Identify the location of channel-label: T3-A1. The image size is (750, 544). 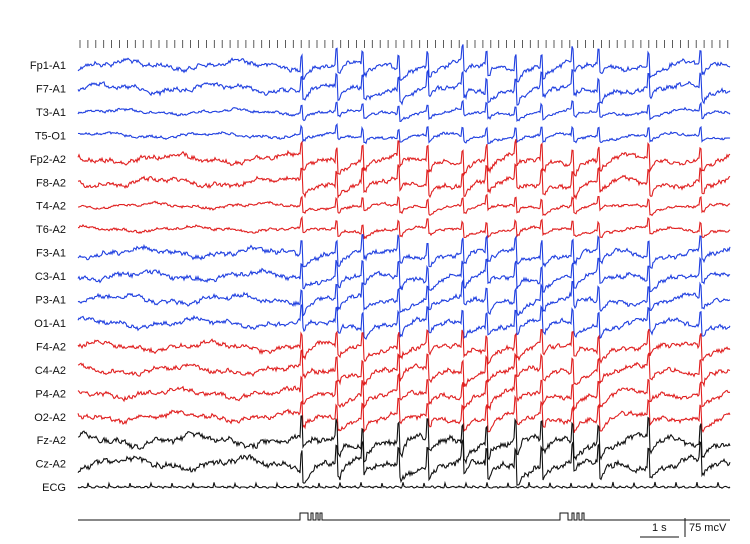
(51, 113).